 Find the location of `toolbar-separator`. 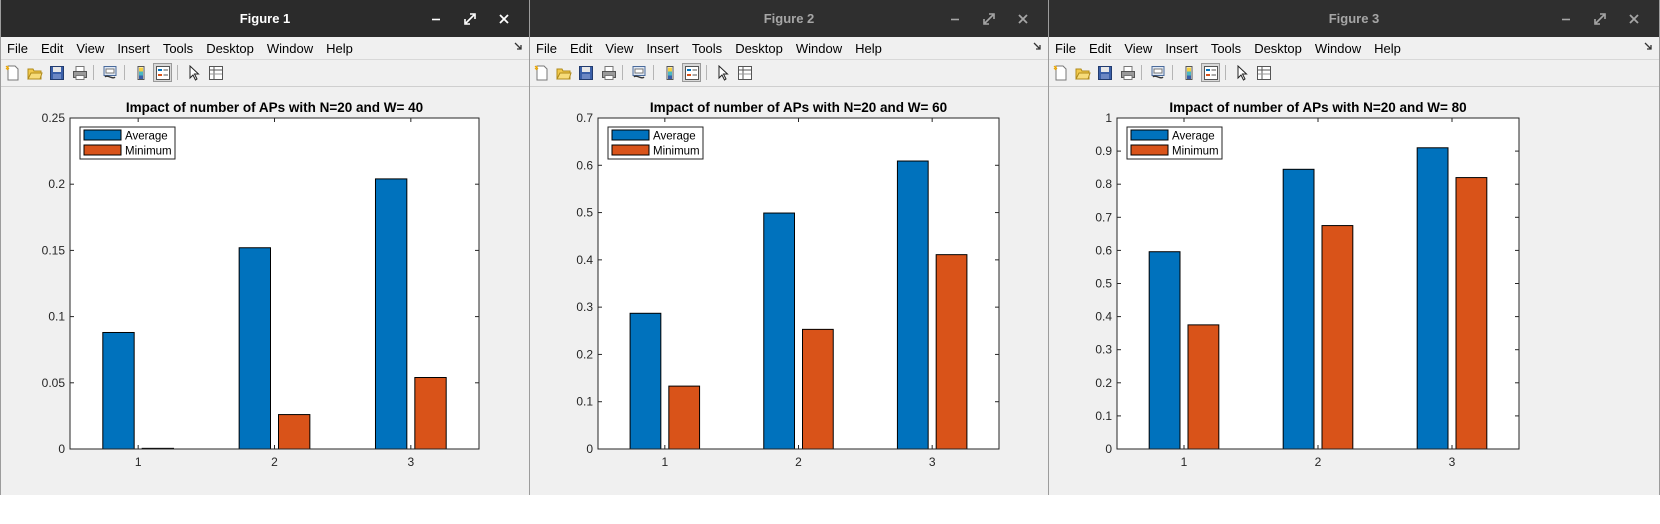

toolbar-separator is located at coordinates (124, 72).